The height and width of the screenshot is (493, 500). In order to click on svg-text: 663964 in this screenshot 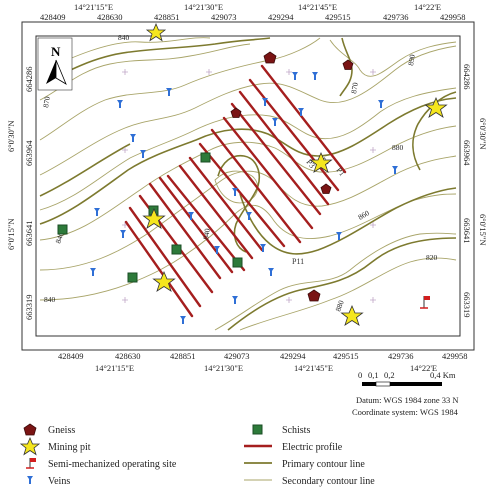, I will do `click(467, 153)`.